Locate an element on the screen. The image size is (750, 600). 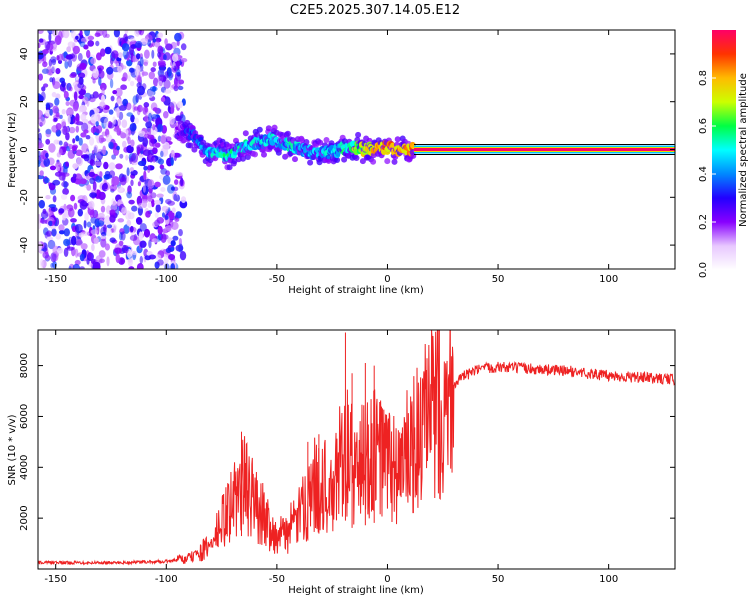
spectrogram-y-label: Frequency (Hz) is located at coordinates (12, 150).